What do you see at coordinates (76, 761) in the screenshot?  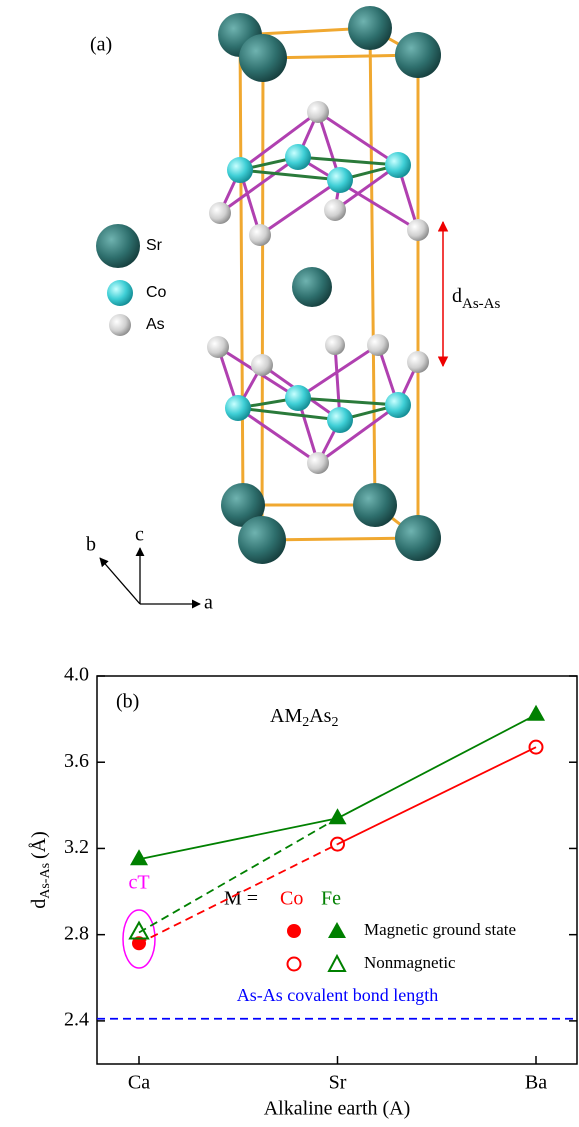 I see `y-tick-label: 3.6` at bounding box center [76, 761].